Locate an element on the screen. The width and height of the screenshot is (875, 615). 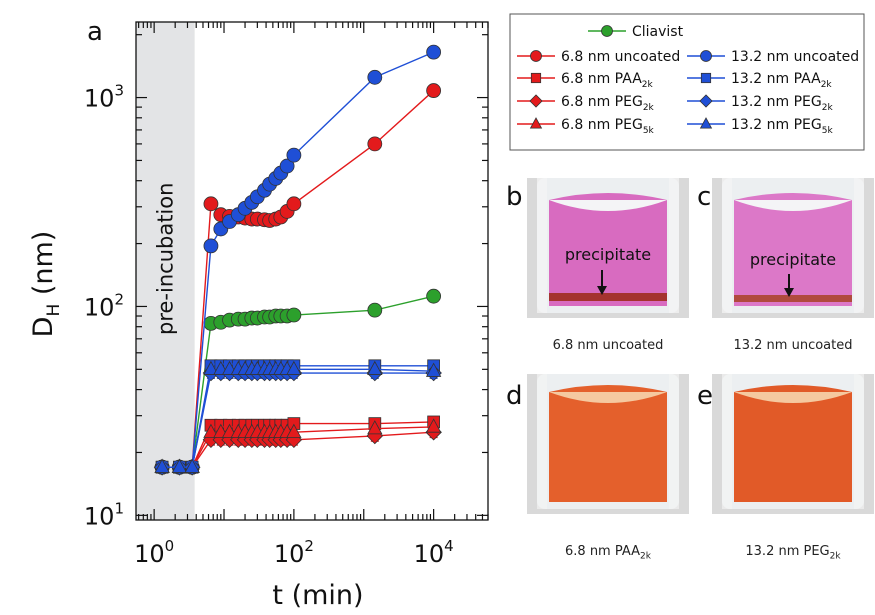
legend-label: 6.8 nm uncoated is located at coordinates (620, 57).